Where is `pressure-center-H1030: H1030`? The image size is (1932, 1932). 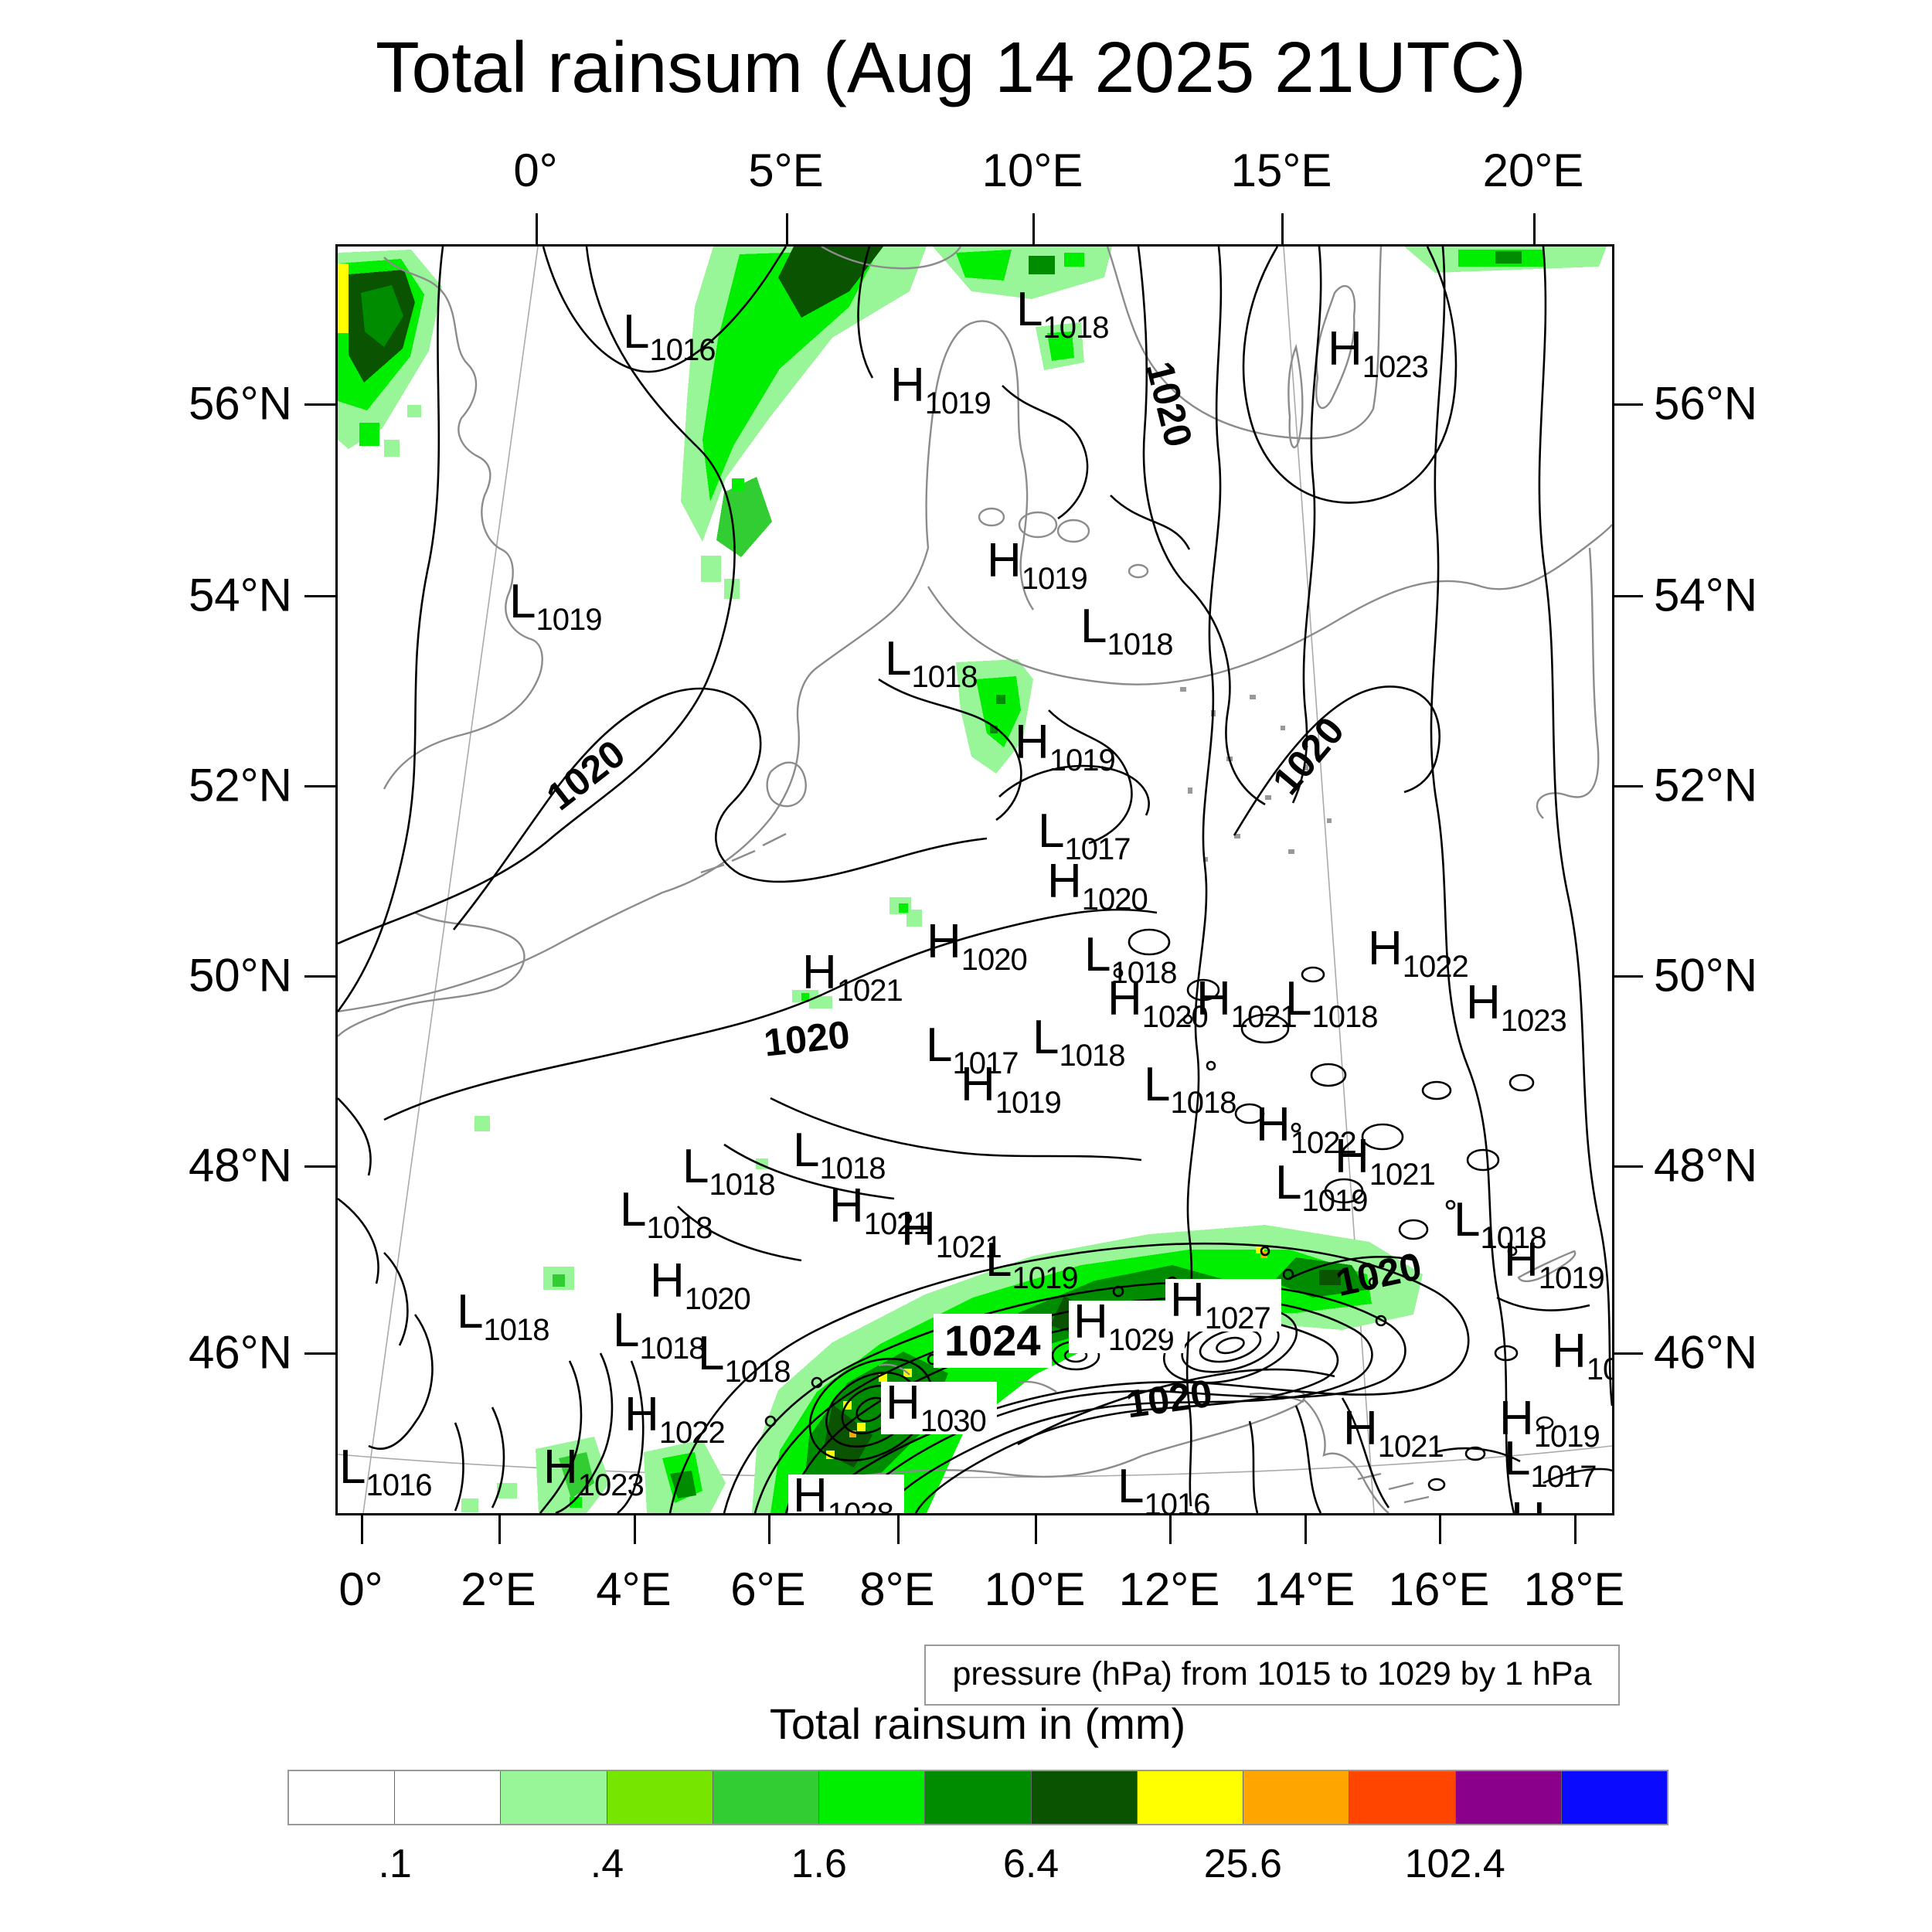
pressure-center-H1030: H1030 is located at coordinates (939, 1408).